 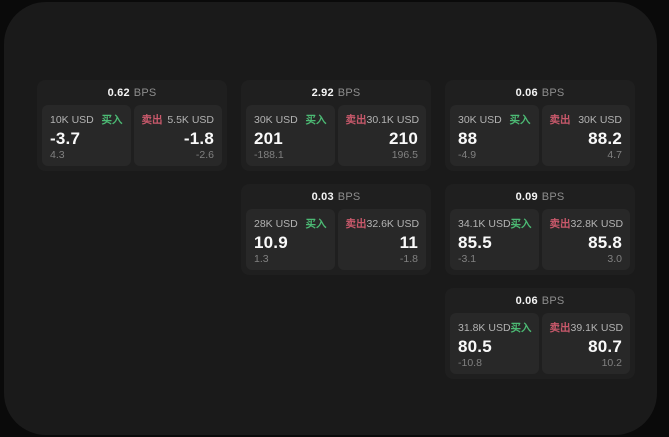 I want to click on buy-sub-value: -188.1, so click(x=269, y=155).